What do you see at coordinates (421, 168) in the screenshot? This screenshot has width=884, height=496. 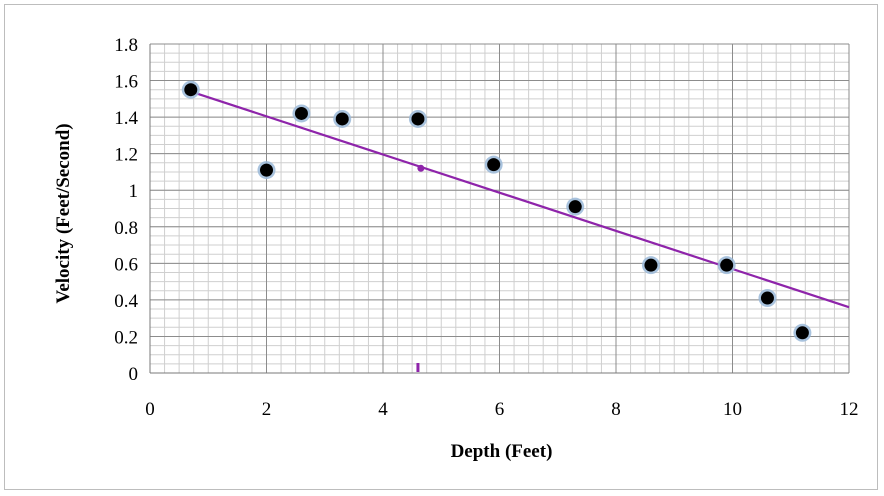 I see `annotation-dot` at bounding box center [421, 168].